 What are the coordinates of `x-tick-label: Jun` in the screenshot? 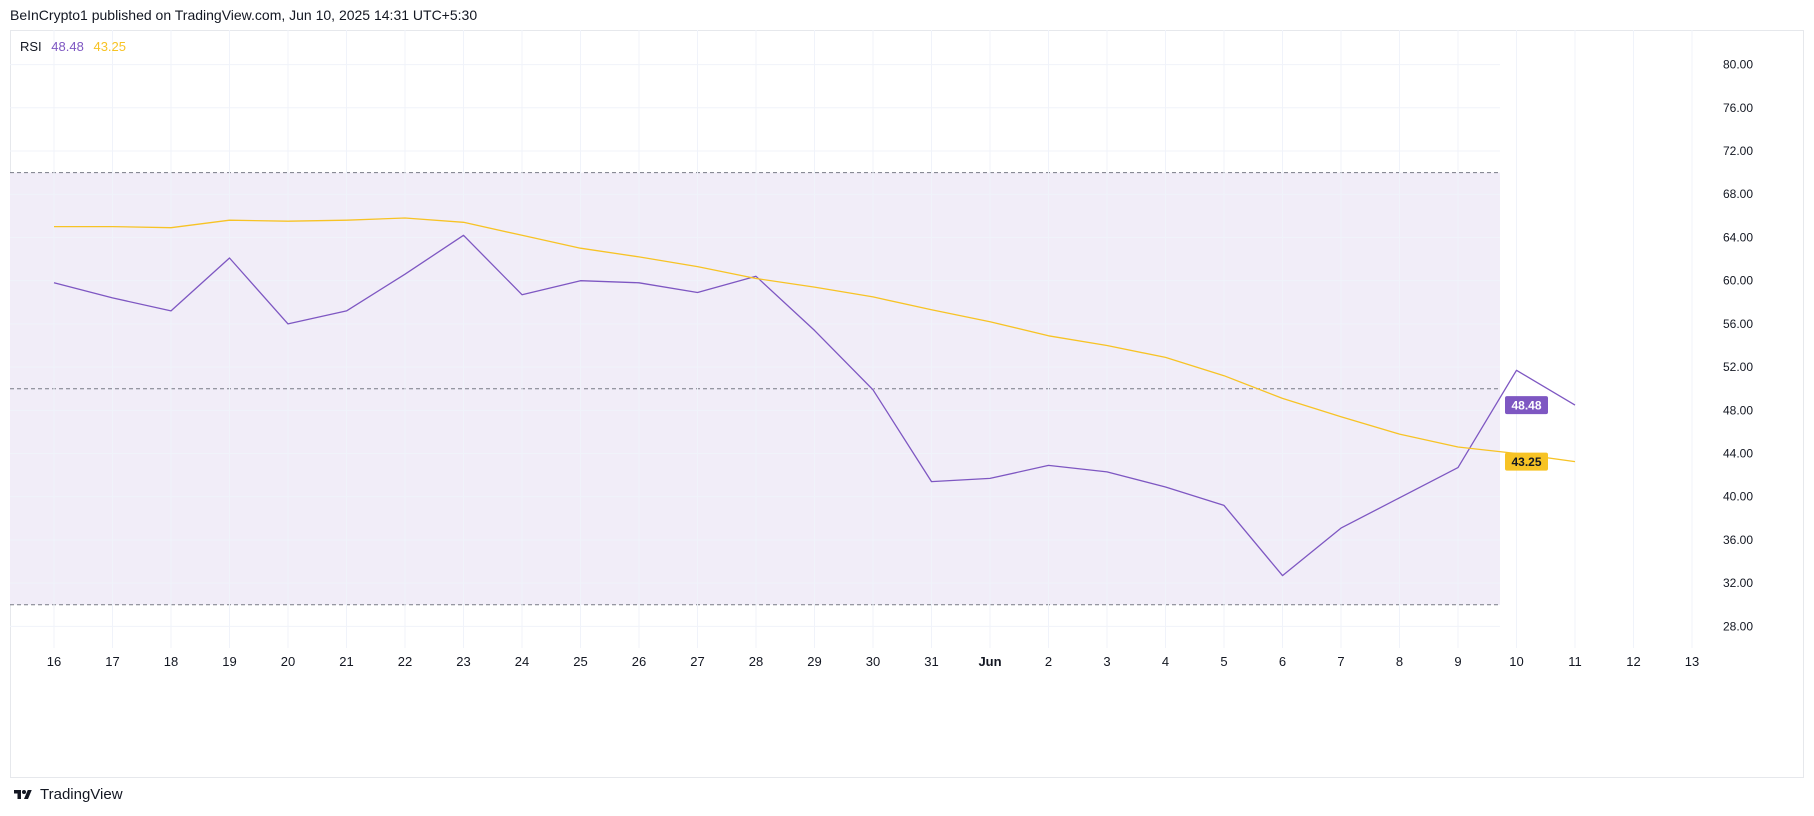 It's located at (989, 661).